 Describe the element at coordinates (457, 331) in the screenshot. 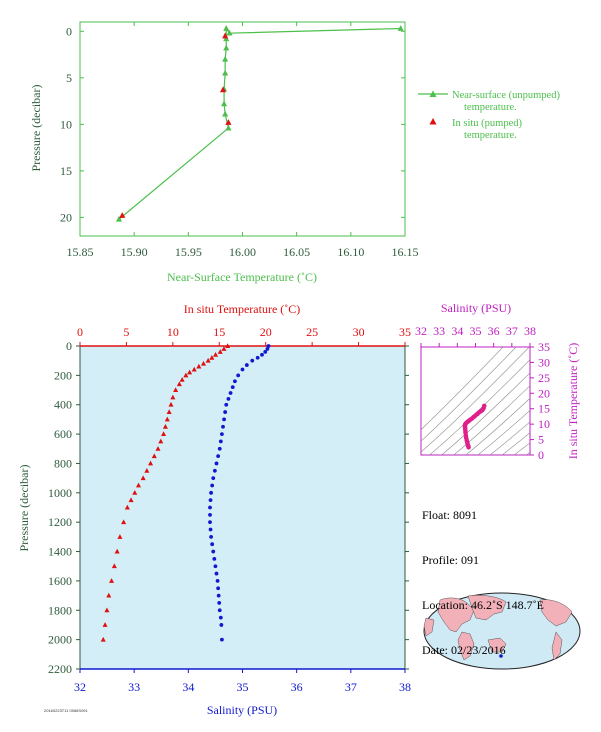

I see `p3-xtick-label: 34` at that location.